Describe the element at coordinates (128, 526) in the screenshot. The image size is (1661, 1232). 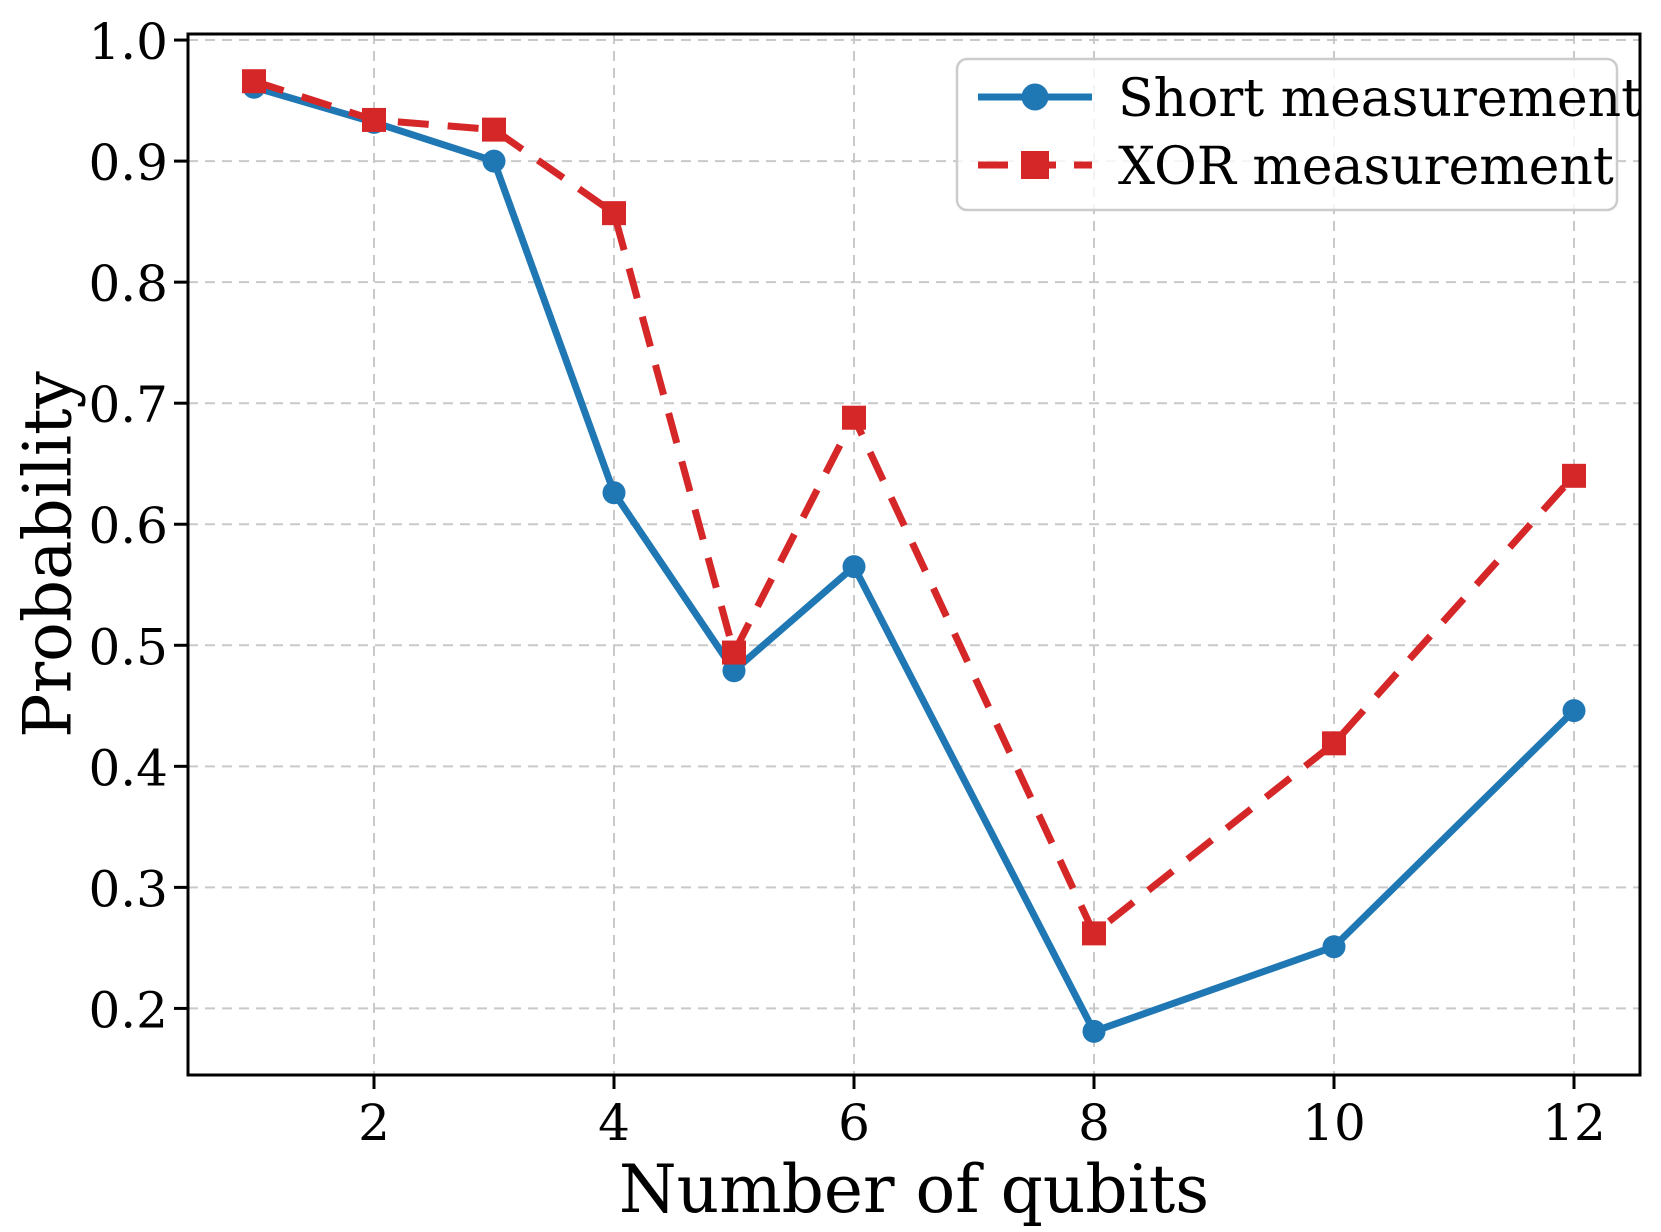
I see `y-tick-label: 0.6` at that location.